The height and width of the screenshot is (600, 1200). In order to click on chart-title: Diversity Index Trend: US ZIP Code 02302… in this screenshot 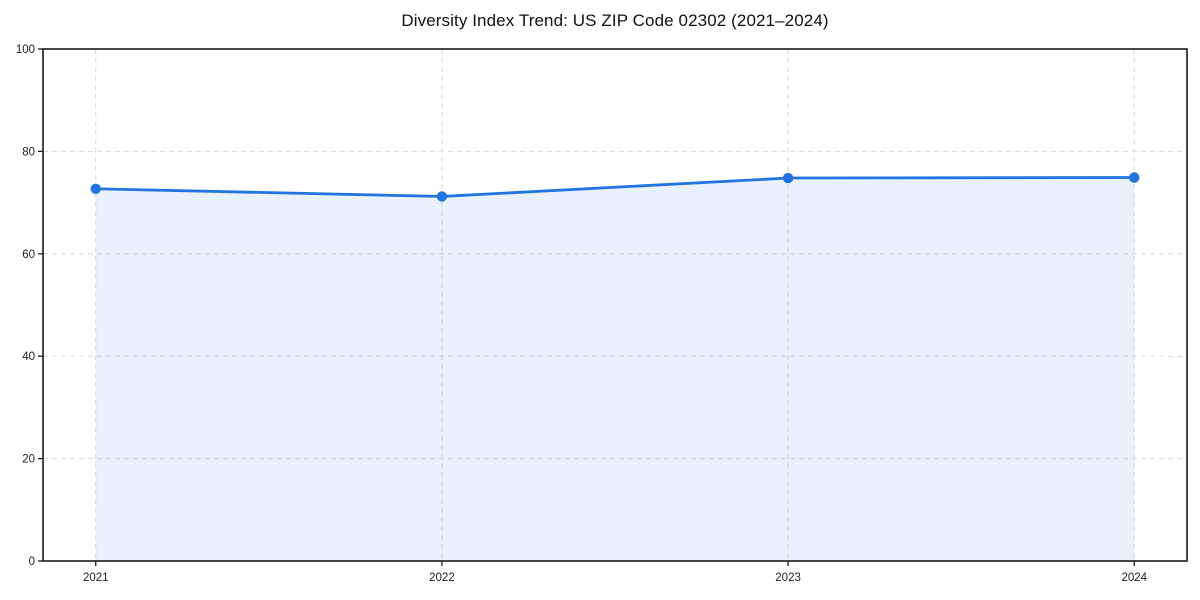, I will do `click(615, 20)`.